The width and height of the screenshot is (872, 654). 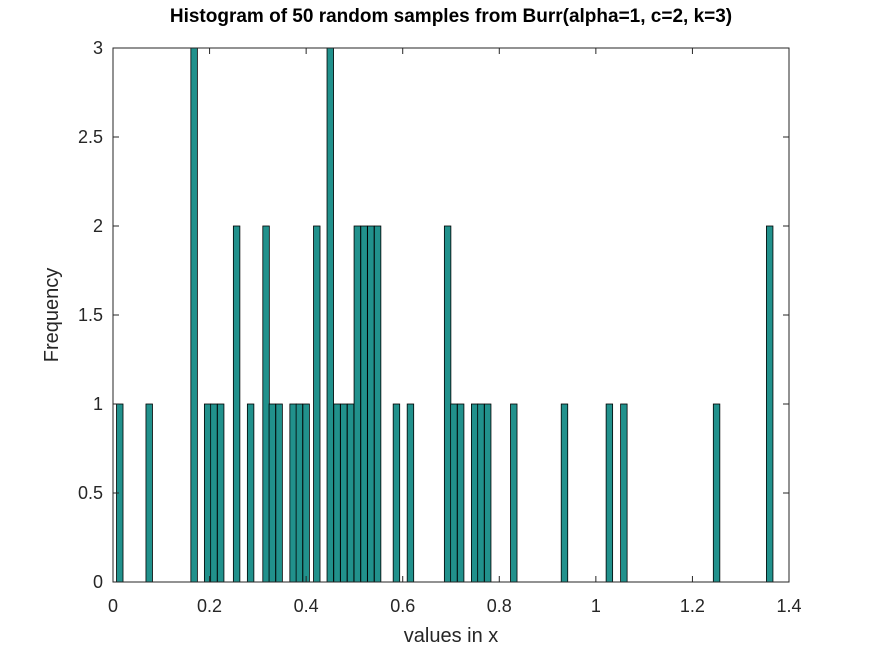 I want to click on x-tick-label: 0.2, so click(x=209, y=606).